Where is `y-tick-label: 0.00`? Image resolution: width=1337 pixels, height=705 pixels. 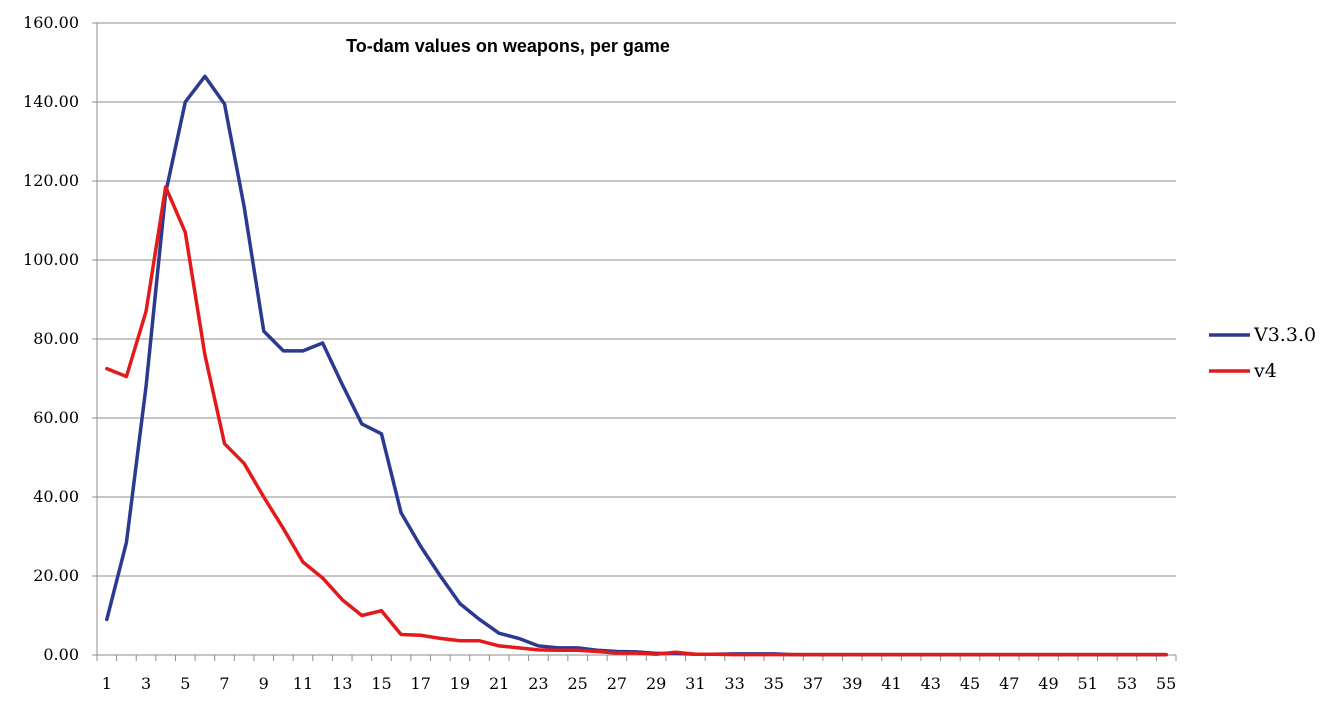 y-tick-label: 0.00 is located at coordinates (61, 654).